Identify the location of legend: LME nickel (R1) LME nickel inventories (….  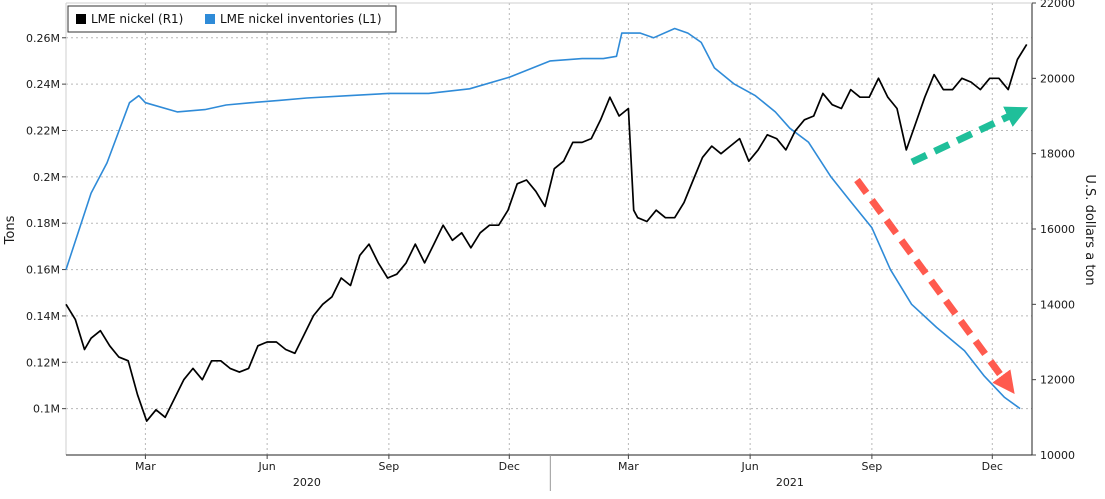
(232, 19).